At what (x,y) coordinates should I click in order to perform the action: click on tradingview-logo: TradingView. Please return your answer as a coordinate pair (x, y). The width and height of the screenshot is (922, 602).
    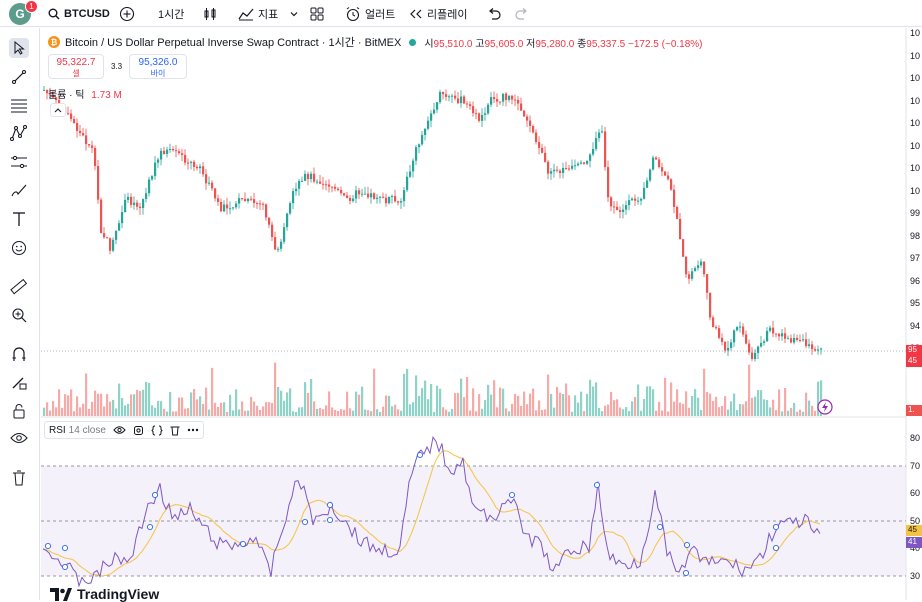
    Looking at the image, I should click on (104, 594).